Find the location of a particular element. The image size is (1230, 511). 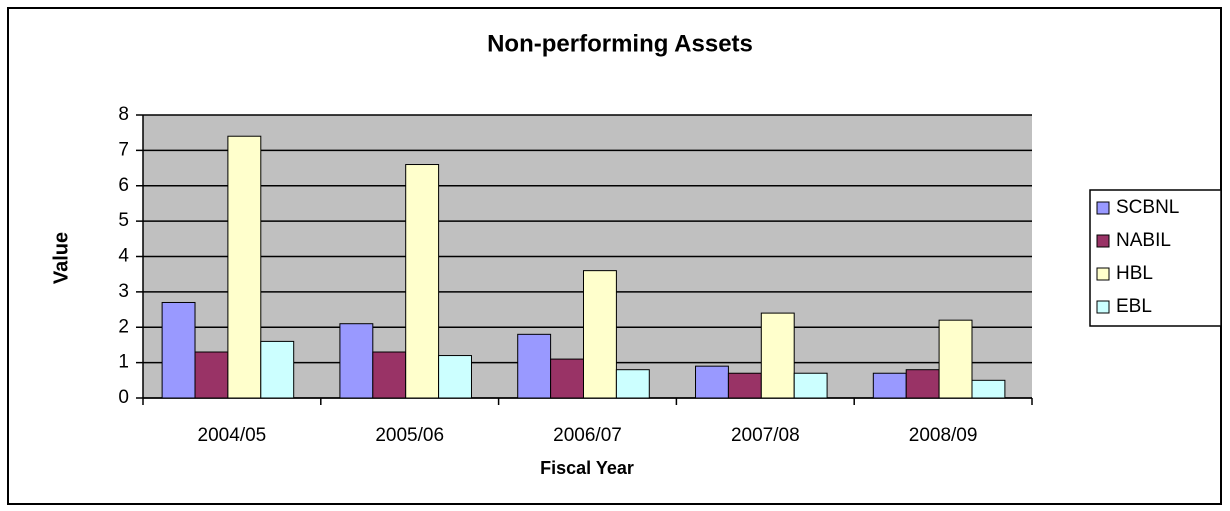

x-axis-label: Fiscal Year is located at coordinates (587, 468).